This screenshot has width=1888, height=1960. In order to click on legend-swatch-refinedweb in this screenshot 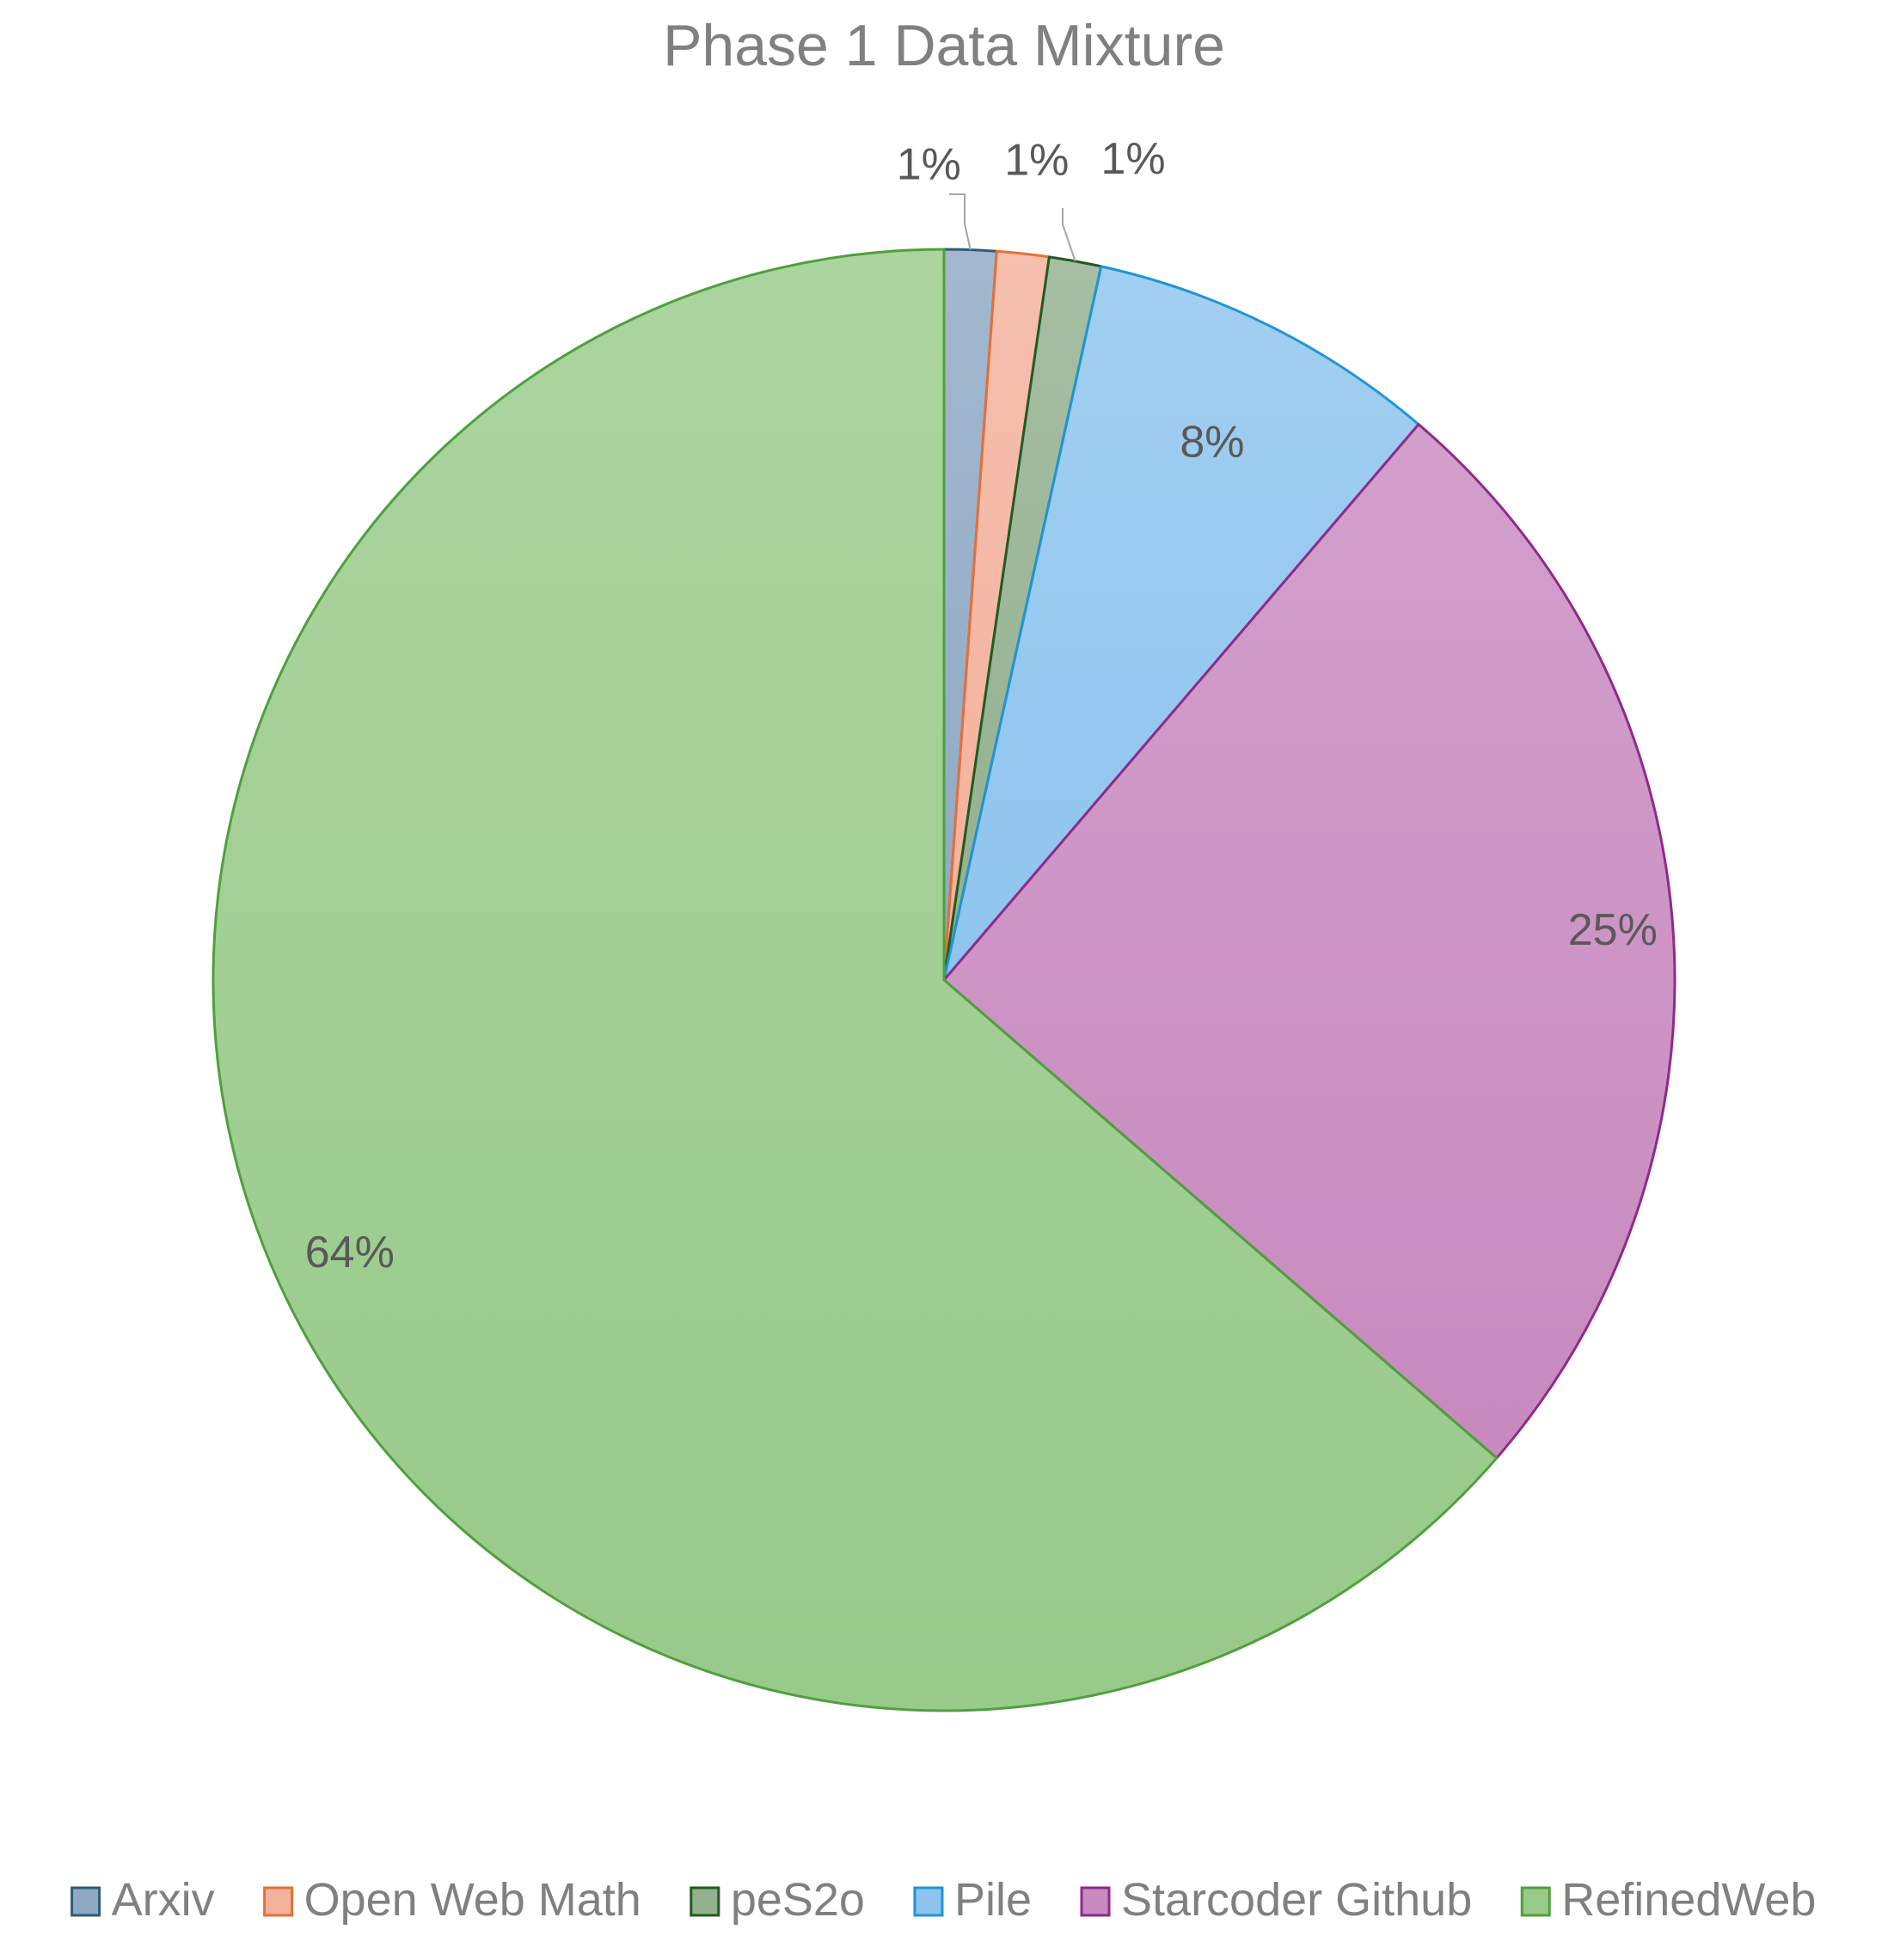, I will do `click(1535, 1901)`.